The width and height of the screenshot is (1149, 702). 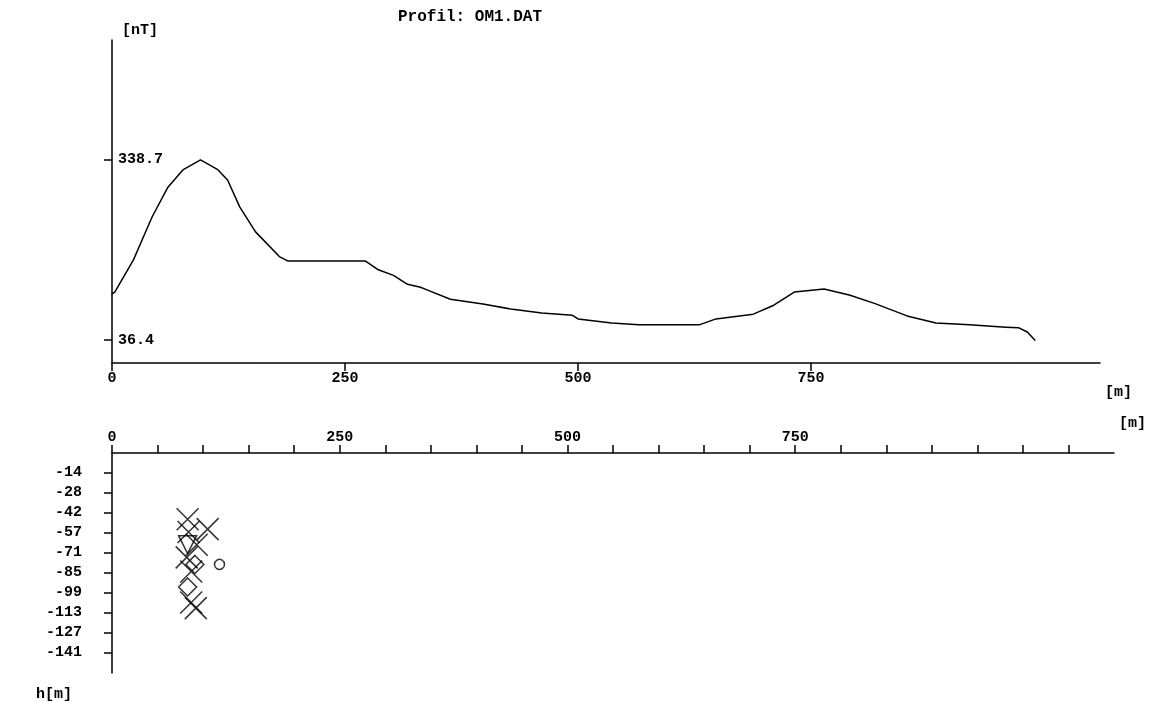 I want to click on y-tick-label: -71, so click(x=68, y=553).